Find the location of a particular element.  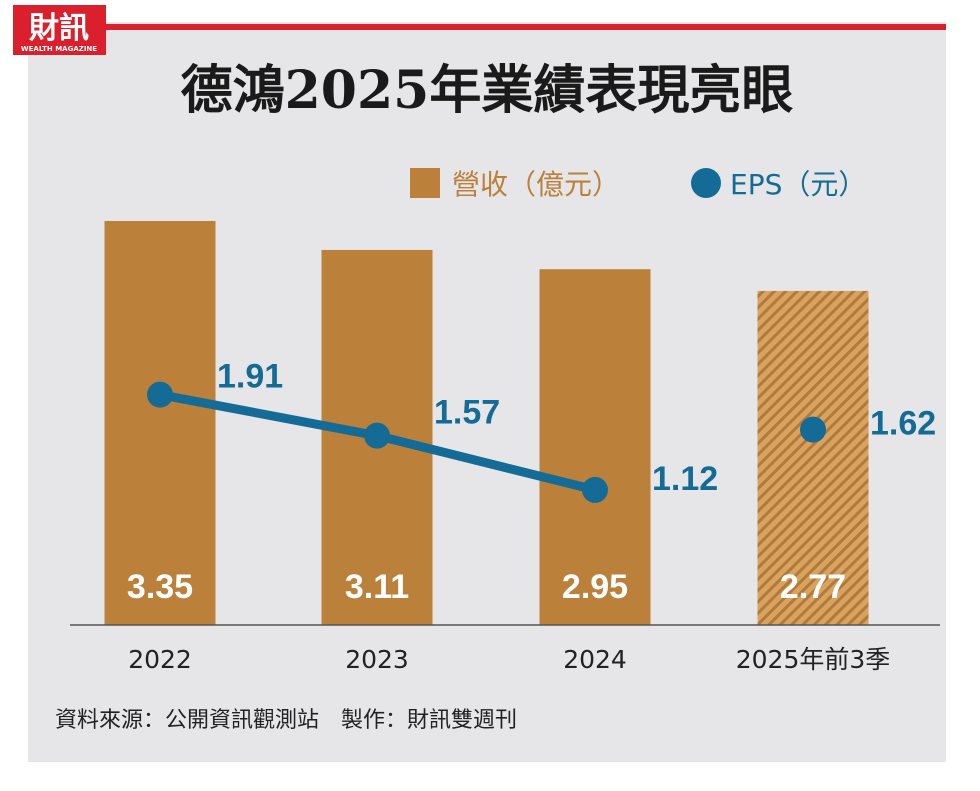

legend: 營收（億元） EPS（元） is located at coordinates (638, 184).